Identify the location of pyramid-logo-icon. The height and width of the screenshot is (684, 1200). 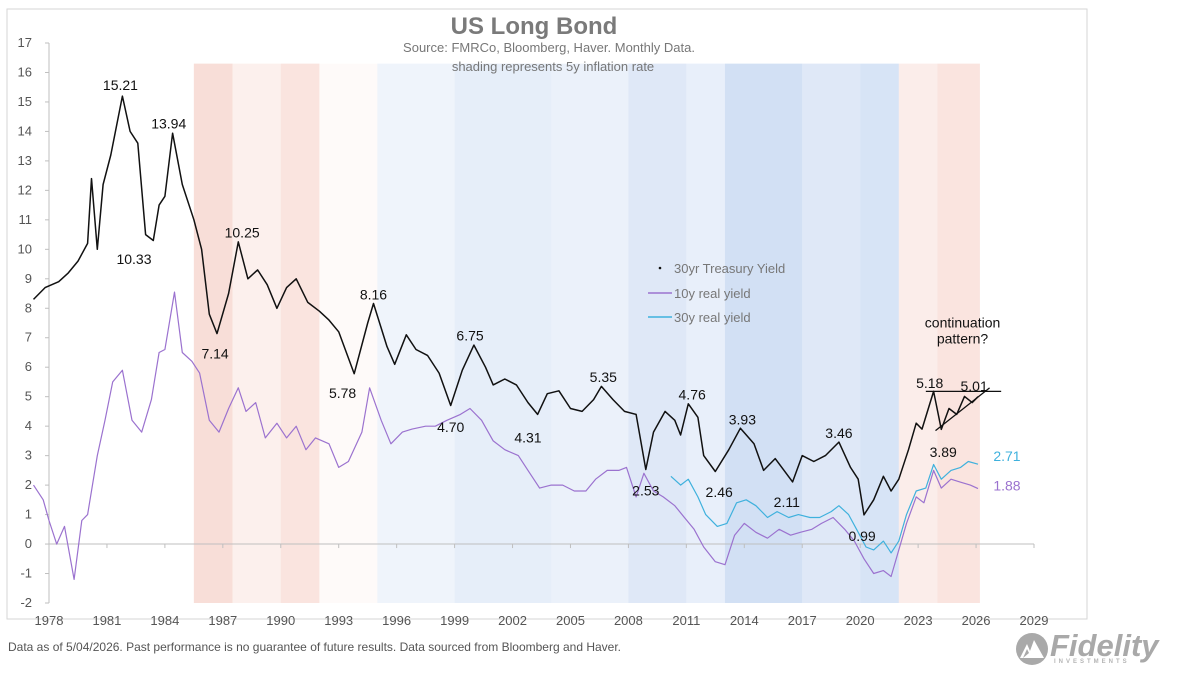
(1032, 649).